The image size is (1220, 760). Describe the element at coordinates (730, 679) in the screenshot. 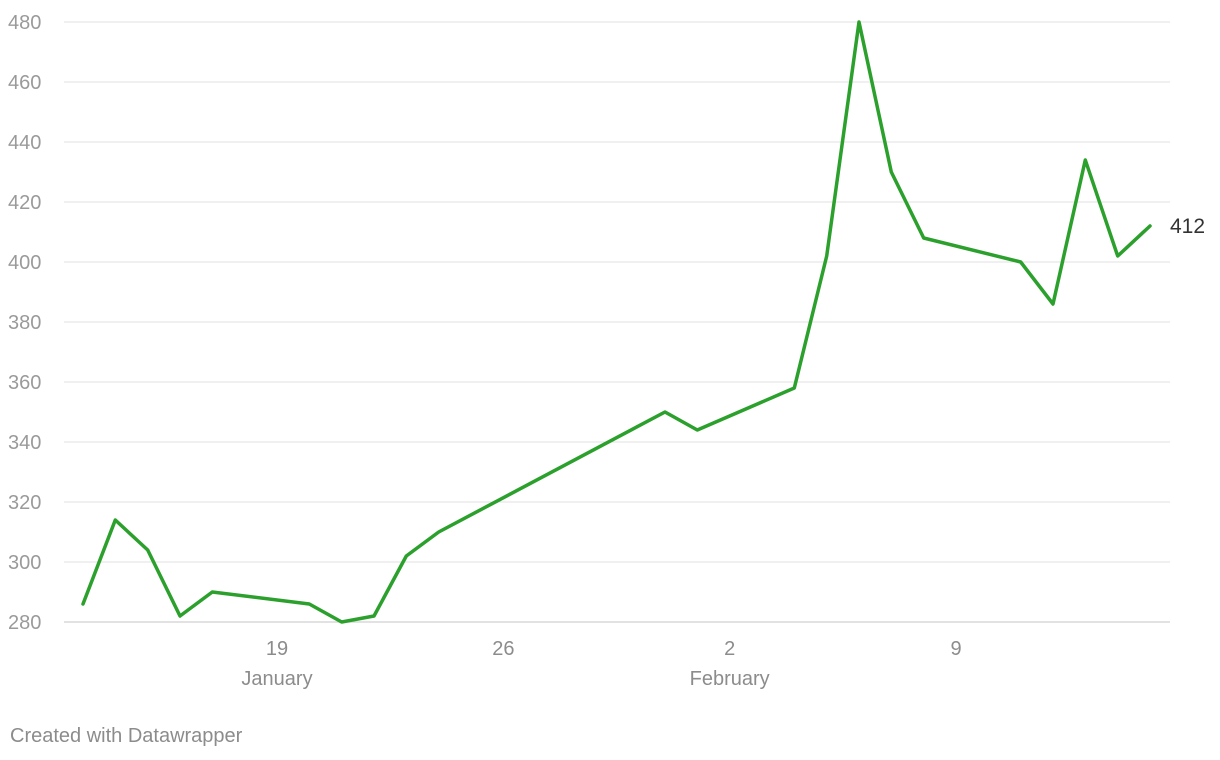

I see `x-month-label: February` at that location.